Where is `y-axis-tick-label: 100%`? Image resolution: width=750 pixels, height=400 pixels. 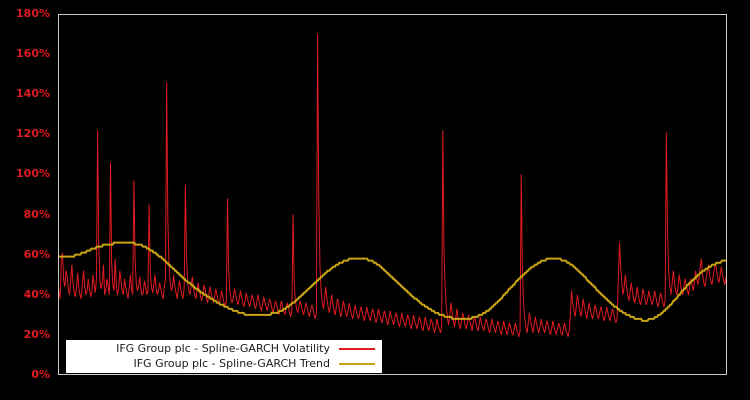 y-axis-tick-label: 100% is located at coordinates (33, 174).